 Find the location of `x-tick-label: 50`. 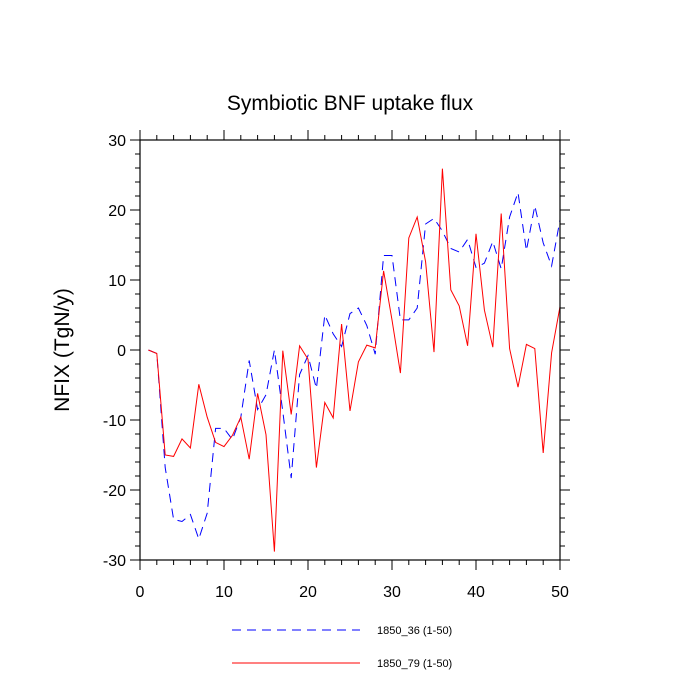

x-tick-label: 50 is located at coordinates (560, 592).